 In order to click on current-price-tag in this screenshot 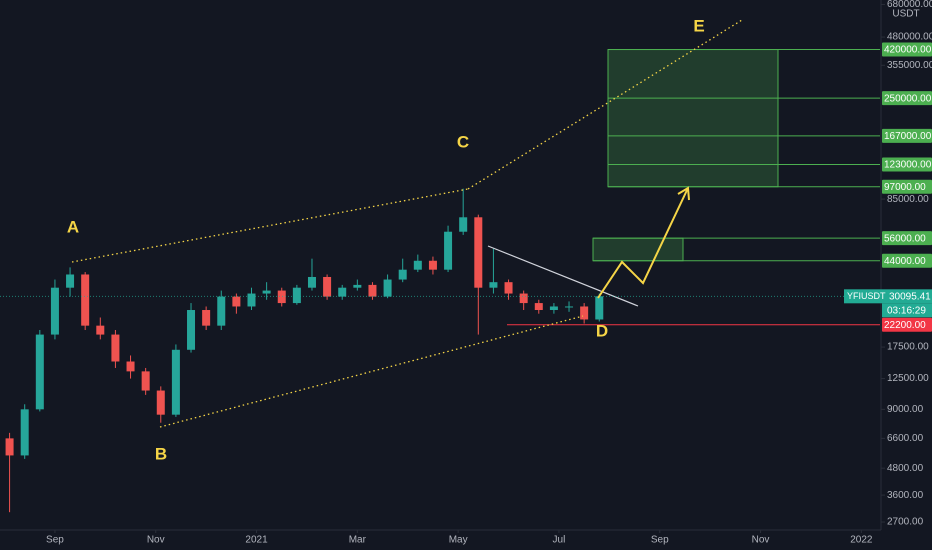, I will do `click(888, 296)`.